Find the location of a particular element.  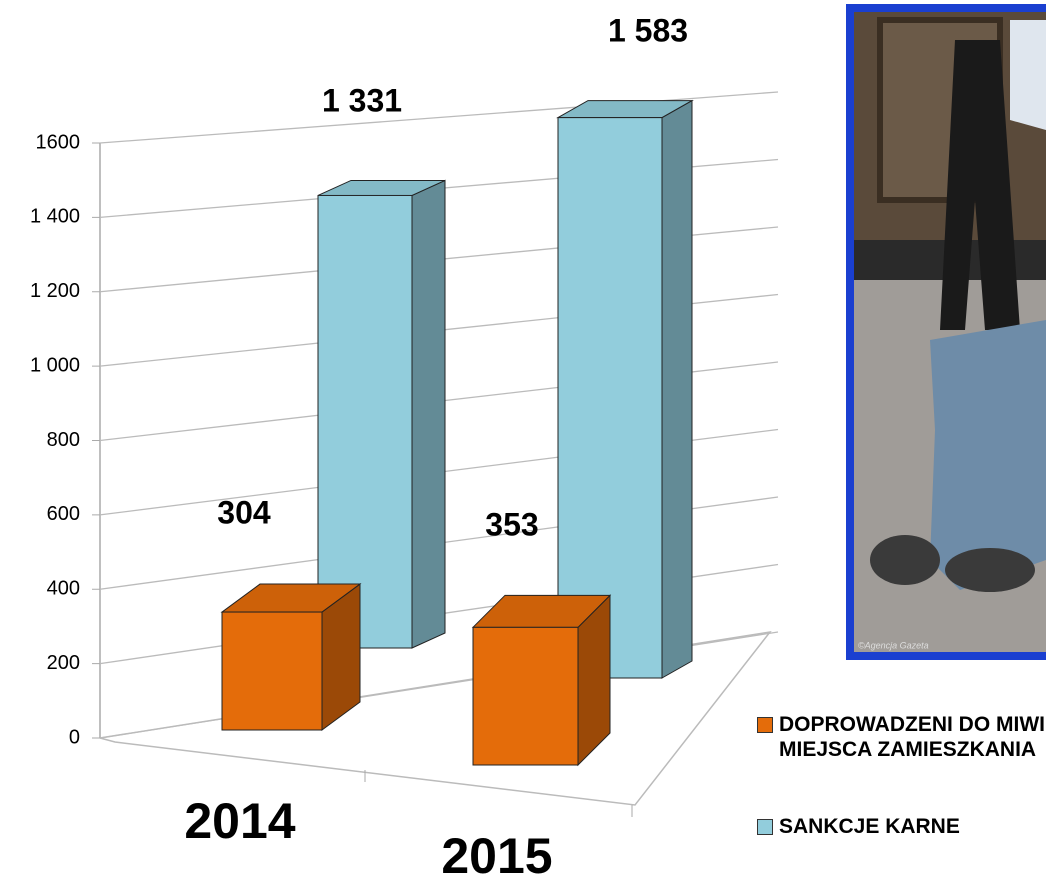

x-tick-label: 2014 is located at coordinates (239, 821).